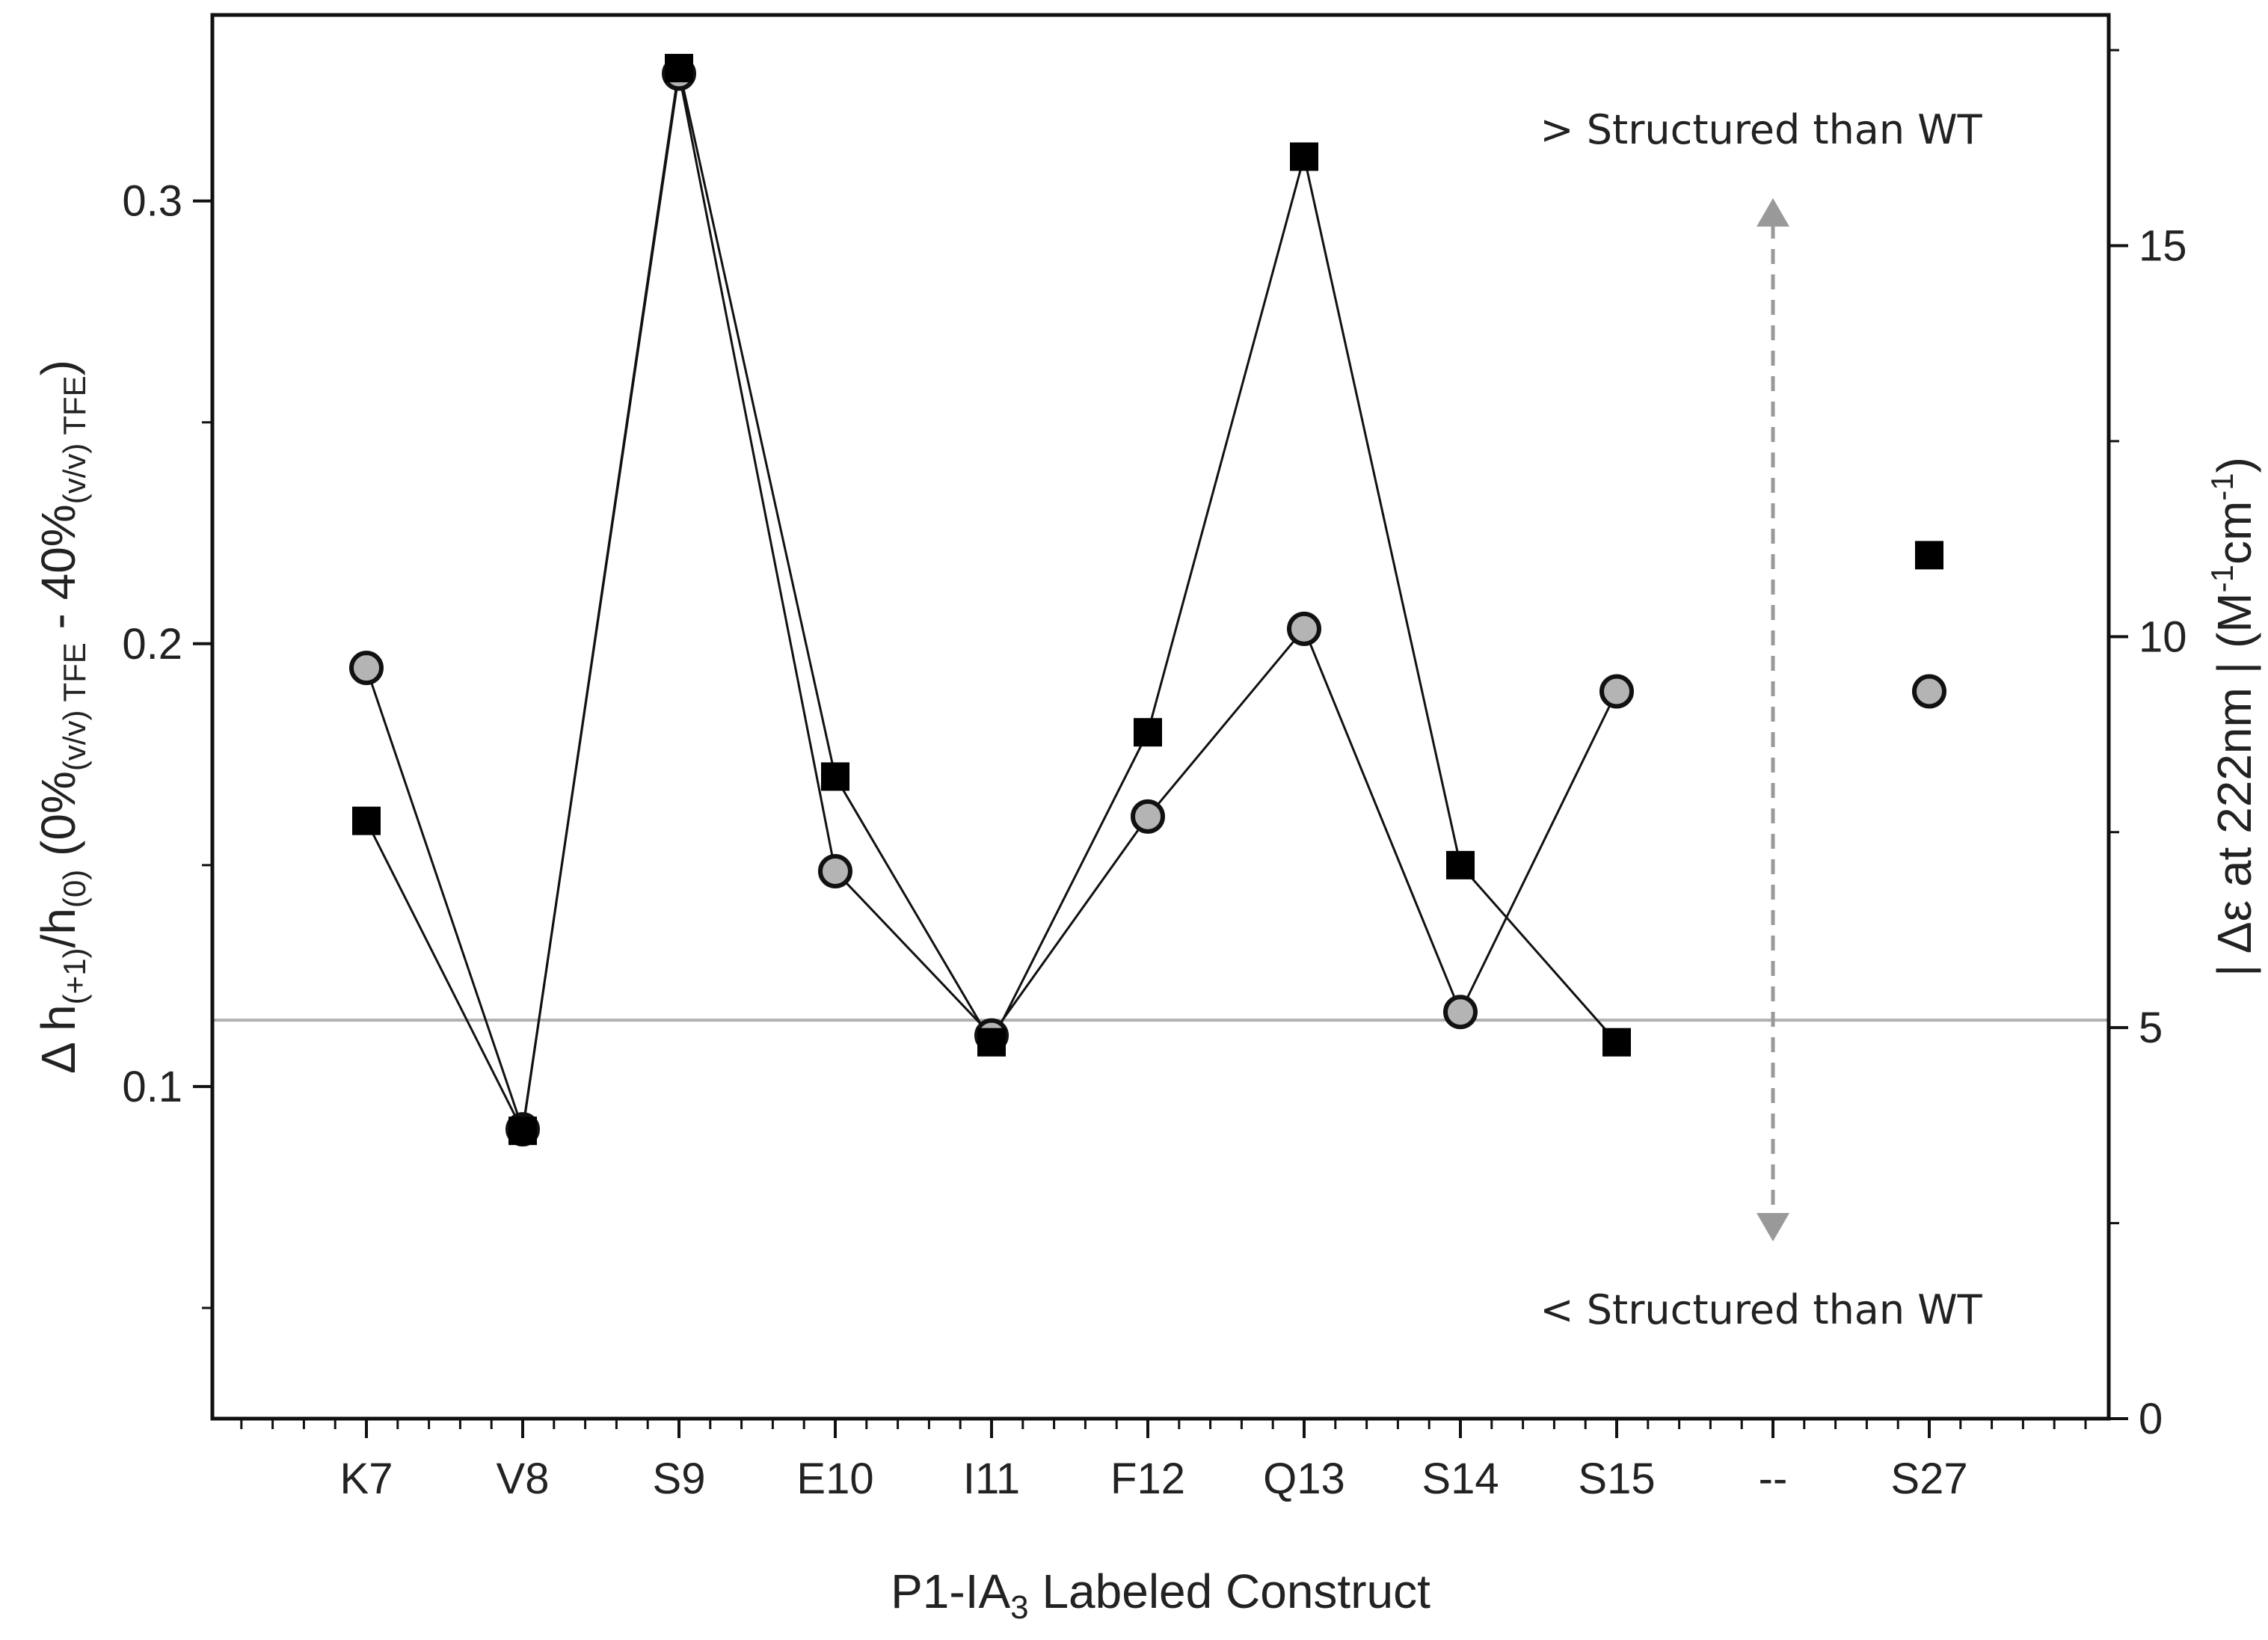 The height and width of the screenshot is (1640, 2268). Describe the element at coordinates (152, 644) in the screenshot. I see `y-left-tick-label: 0.2` at that location.